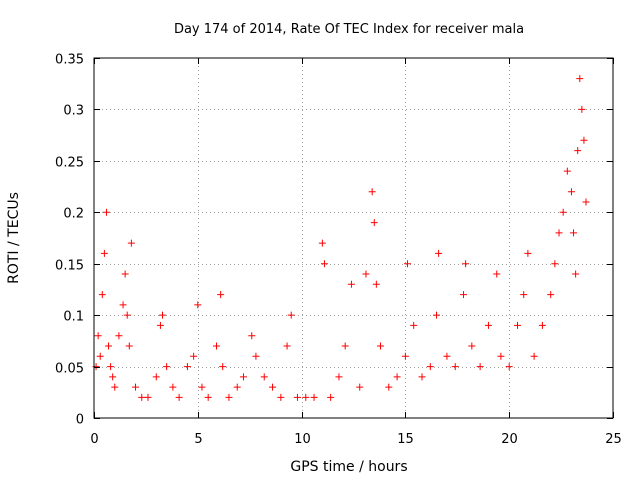 This screenshot has height=480, width=640. Describe the element at coordinates (509, 439) in the screenshot. I see `x-tick-label: 20` at that location.